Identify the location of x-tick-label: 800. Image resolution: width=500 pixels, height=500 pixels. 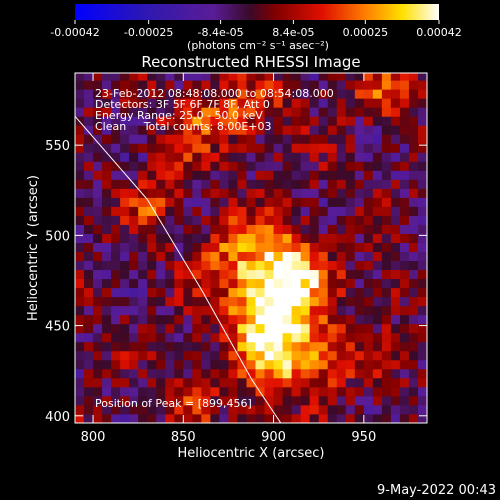
(93, 437).